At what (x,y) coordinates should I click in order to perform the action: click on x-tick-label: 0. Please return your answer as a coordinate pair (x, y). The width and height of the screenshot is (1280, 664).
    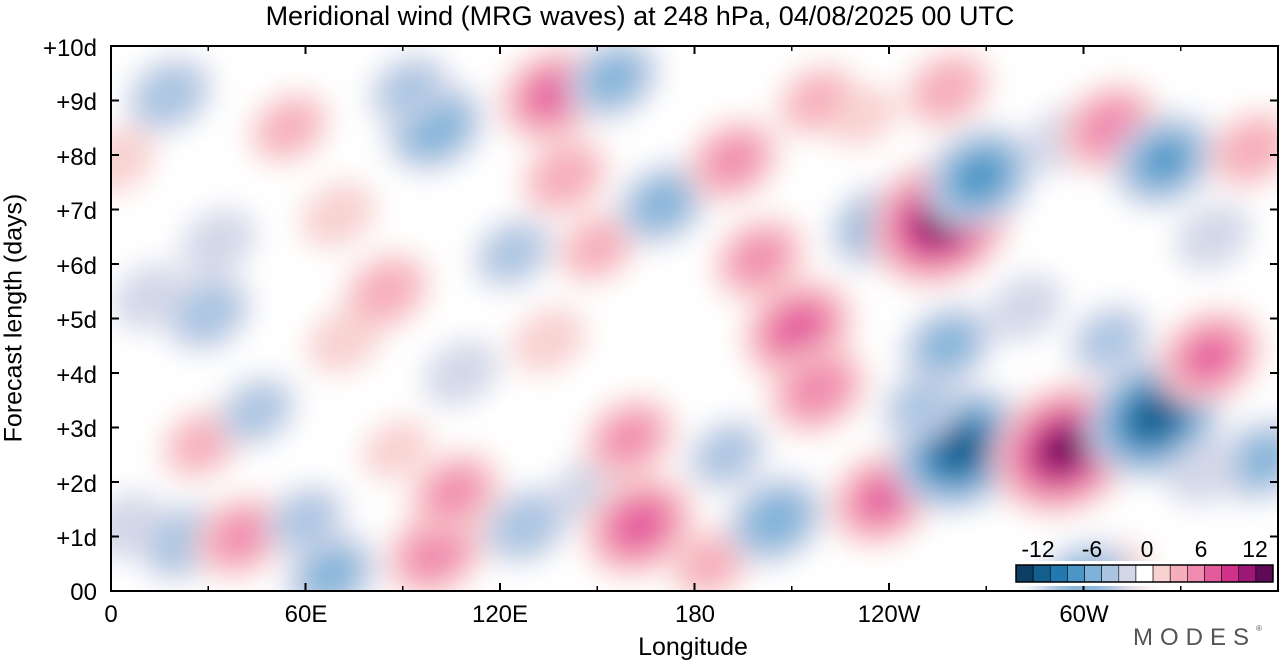
    Looking at the image, I should click on (111, 614).